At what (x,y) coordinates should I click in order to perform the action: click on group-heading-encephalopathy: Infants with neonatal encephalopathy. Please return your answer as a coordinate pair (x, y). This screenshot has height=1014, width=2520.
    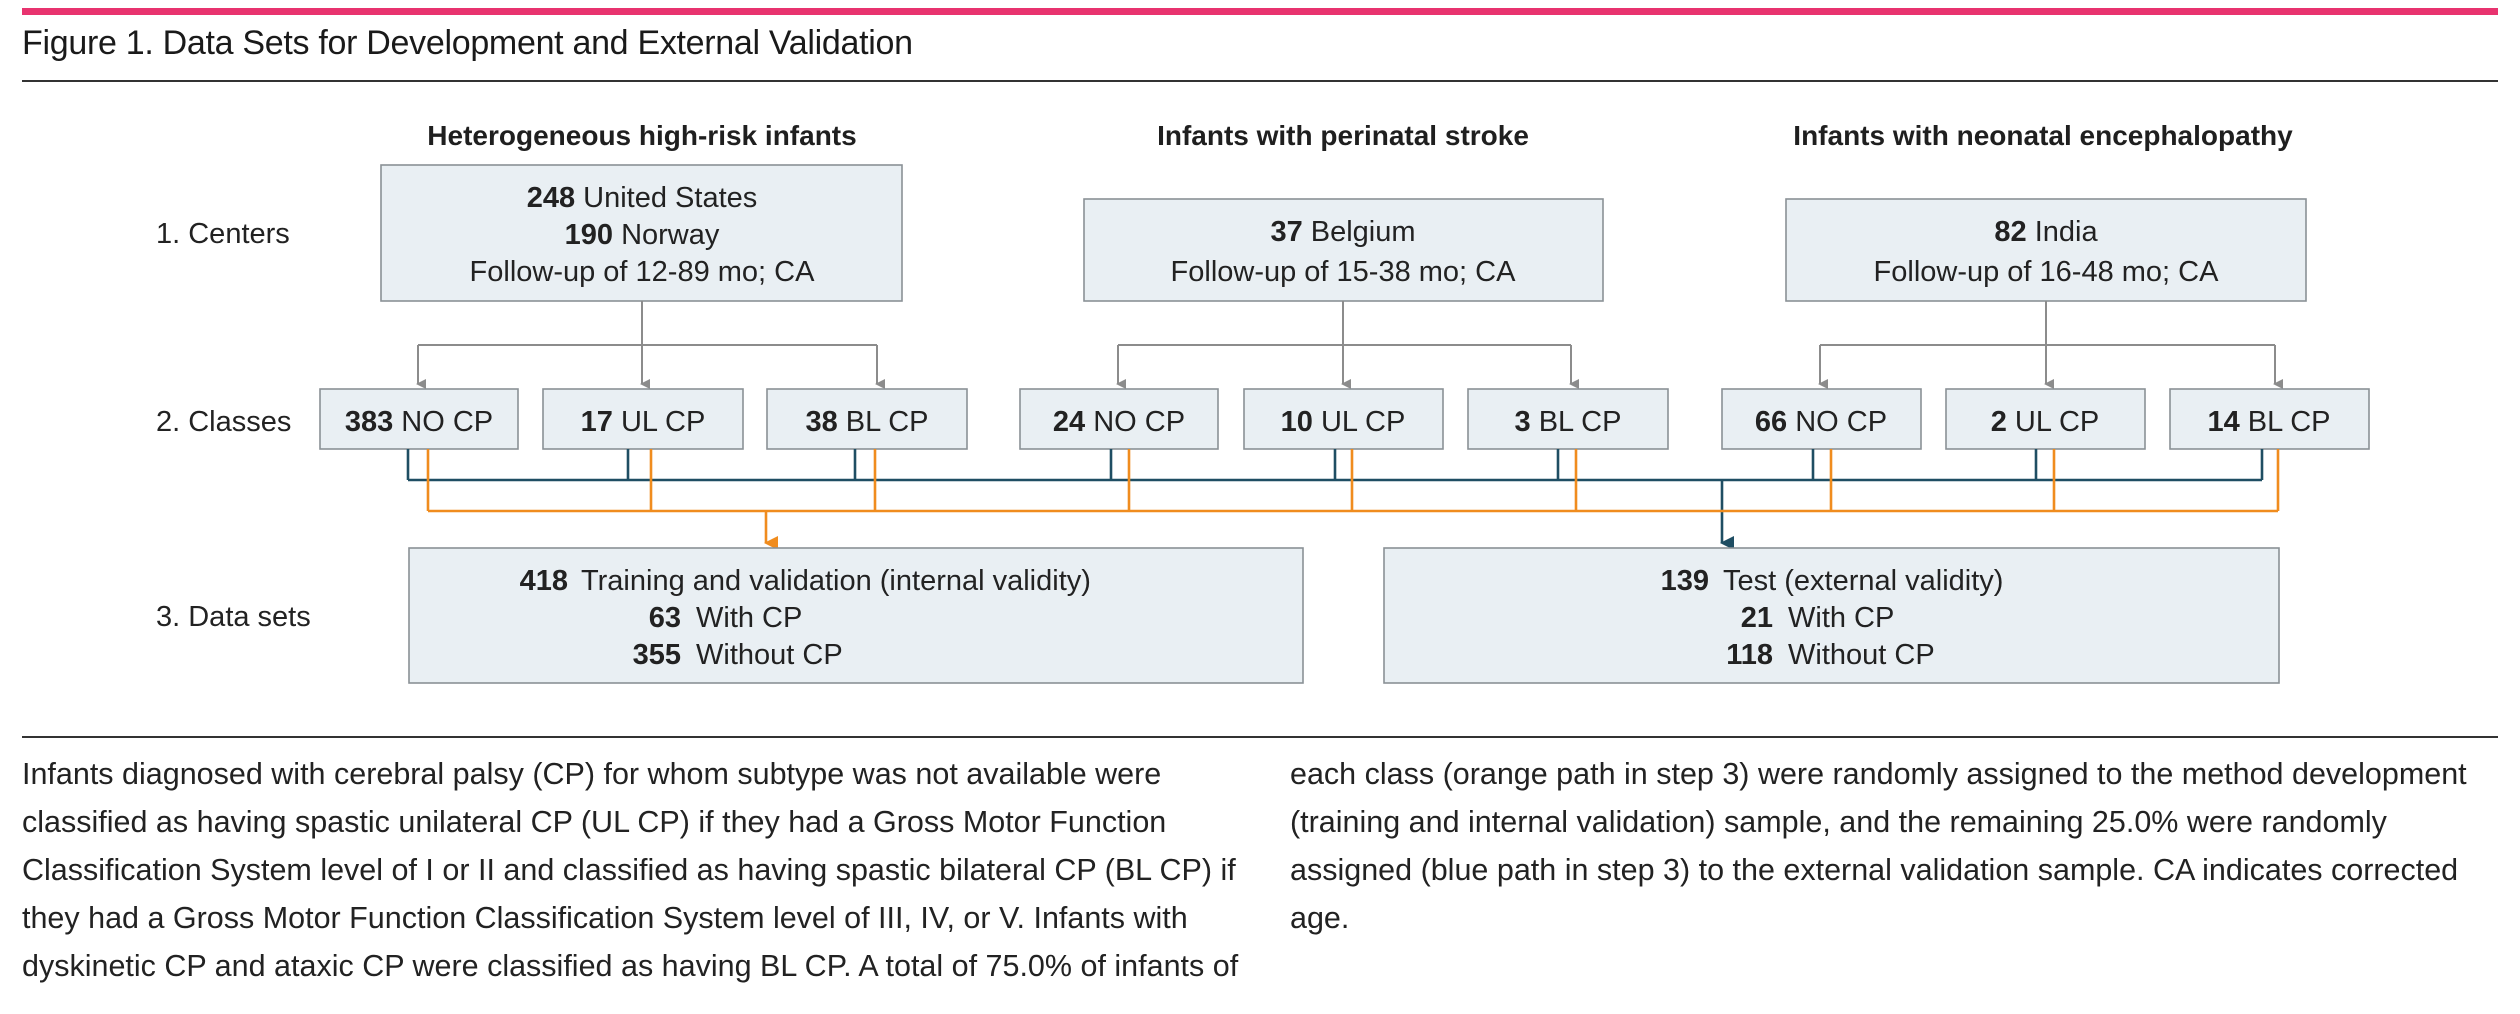
    Looking at the image, I should click on (2043, 135).